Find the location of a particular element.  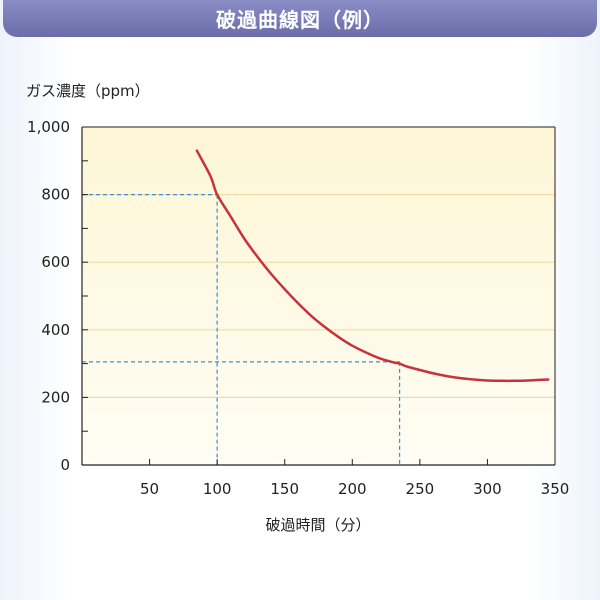

x-tick-label: 50 is located at coordinates (149, 489).